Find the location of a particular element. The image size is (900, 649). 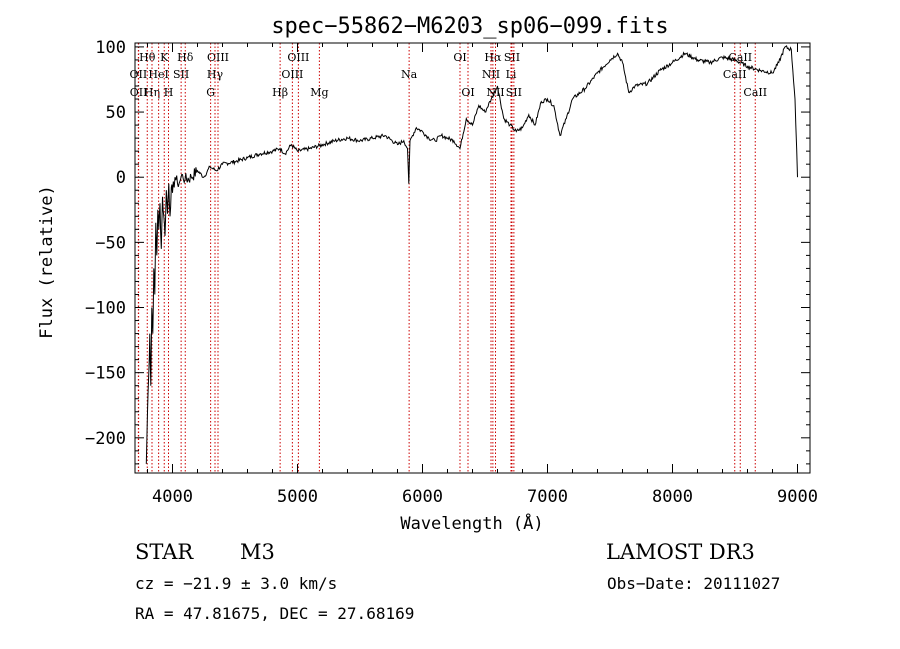

y-tick-label: 100 is located at coordinates (110, 48).